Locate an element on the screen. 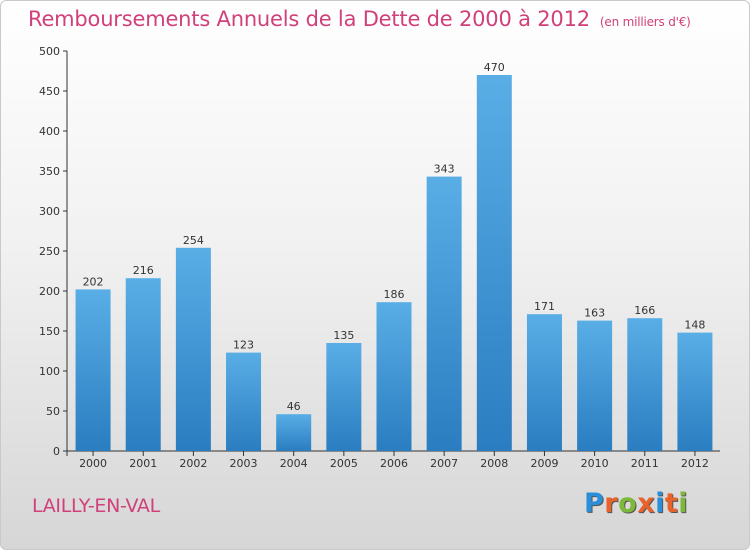 The image size is (750, 550). data-label: 254 is located at coordinates (193, 240).